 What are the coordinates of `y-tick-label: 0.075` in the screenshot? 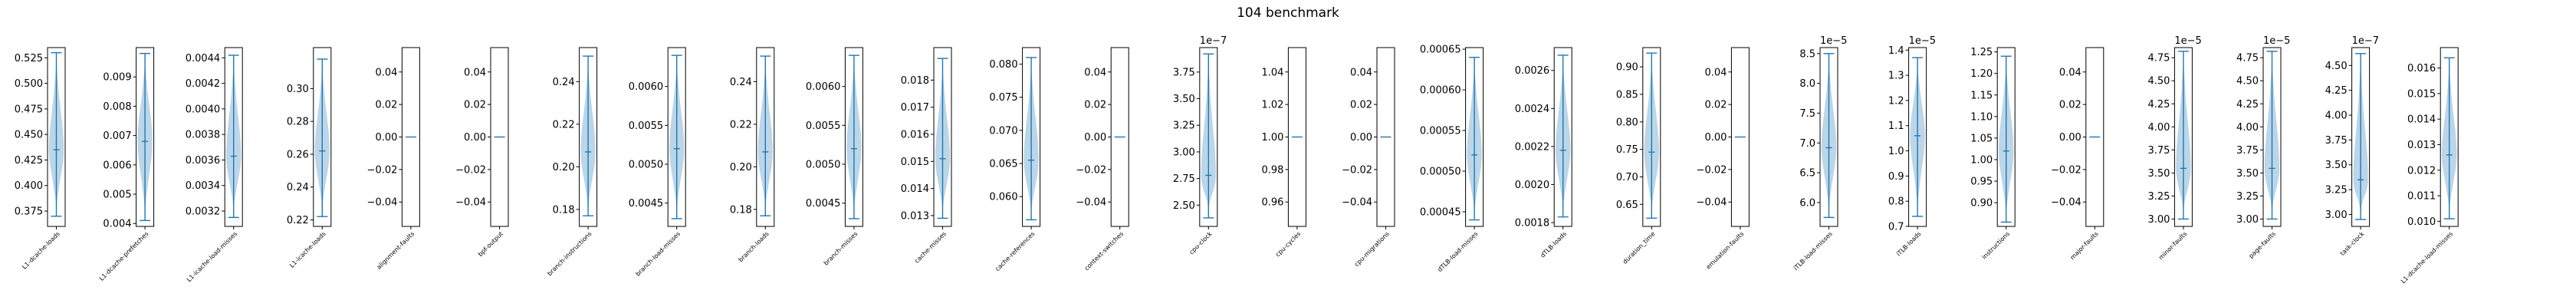 It's located at (1003, 98).